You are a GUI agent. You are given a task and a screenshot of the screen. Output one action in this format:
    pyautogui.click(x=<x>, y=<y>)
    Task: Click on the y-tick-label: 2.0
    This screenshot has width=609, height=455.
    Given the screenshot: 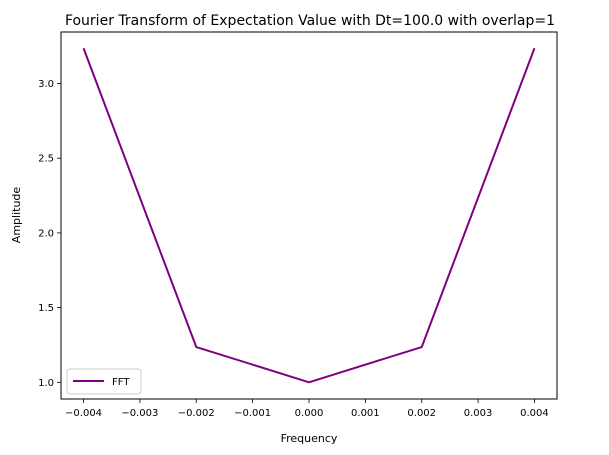 What is the action you would take?
    pyautogui.click(x=46, y=233)
    